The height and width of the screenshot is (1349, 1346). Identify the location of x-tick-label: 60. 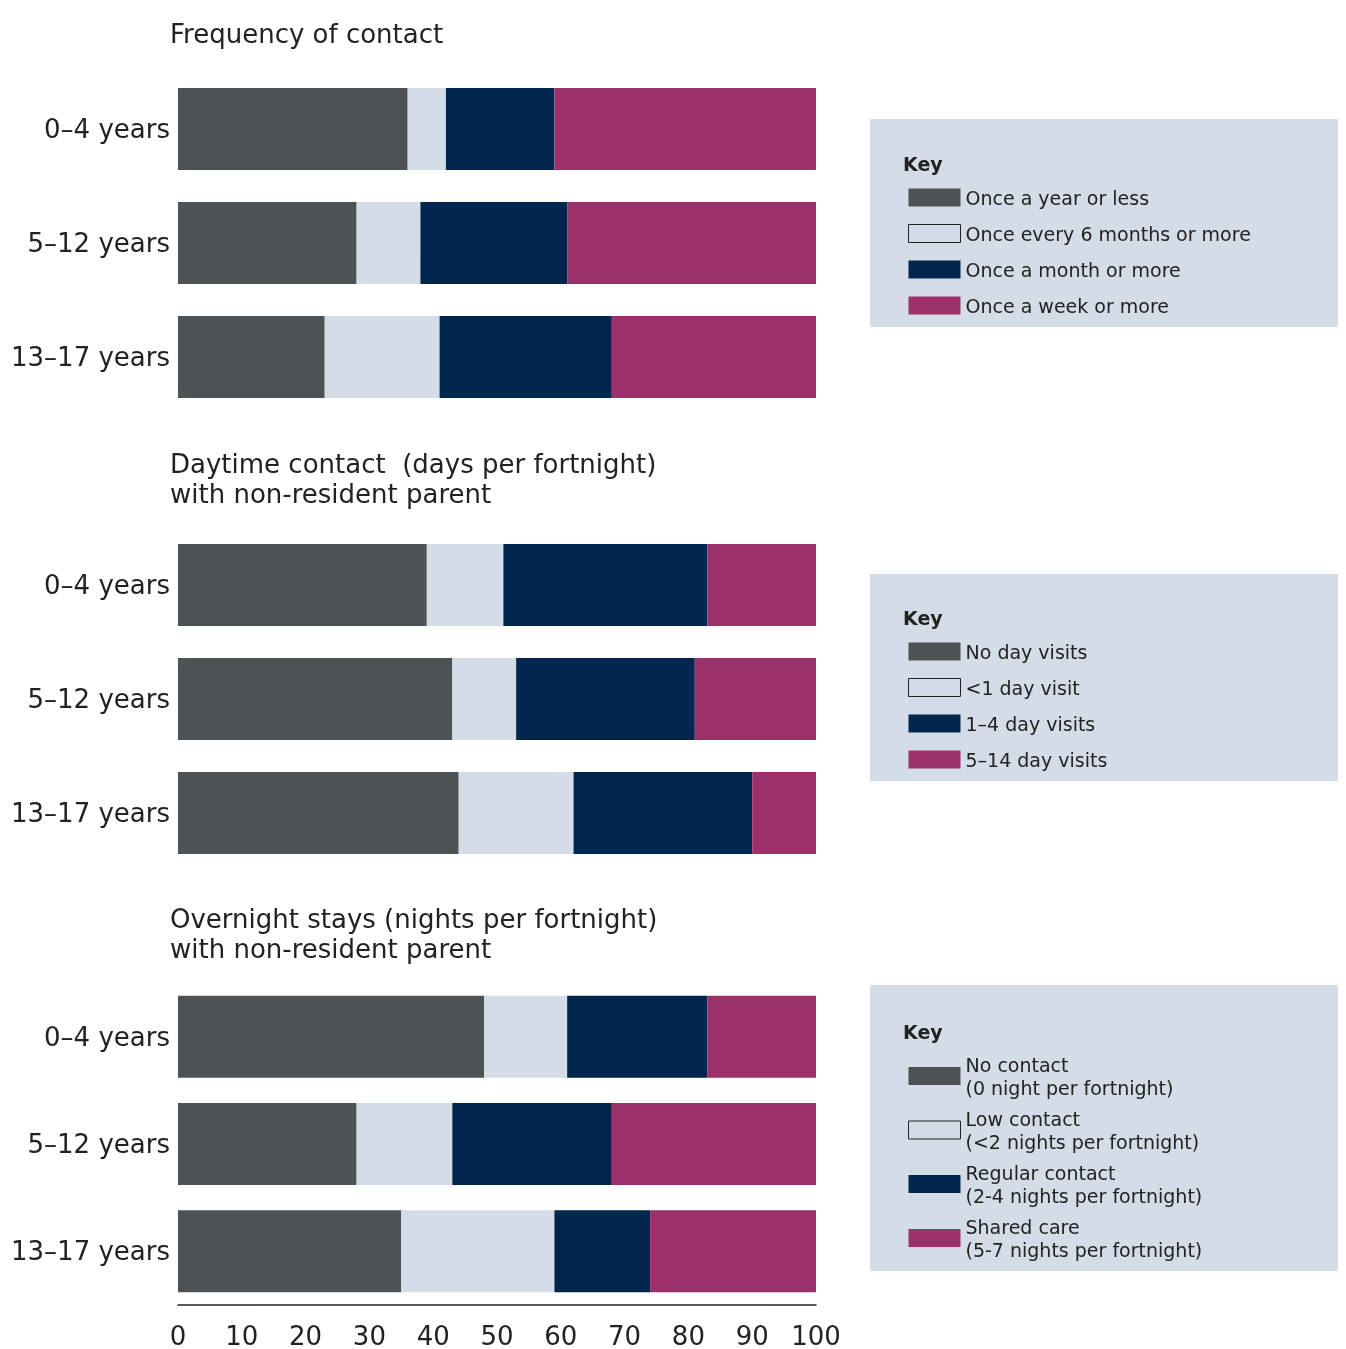
(561, 1335).